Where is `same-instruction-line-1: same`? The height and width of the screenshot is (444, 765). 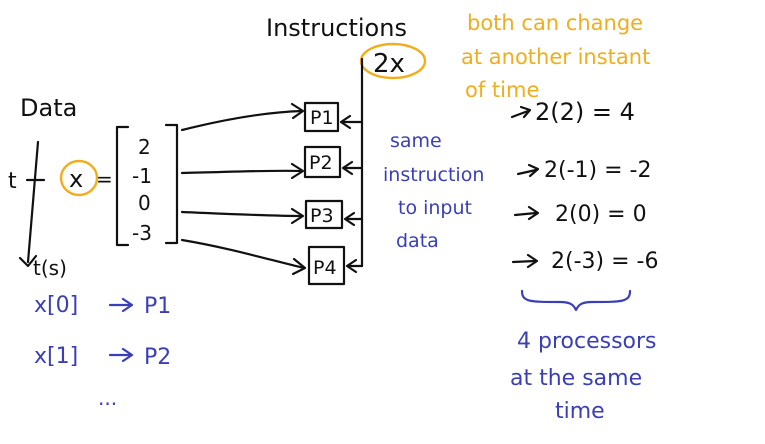
same-instruction-line-1: same is located at coordinates (416, 141).